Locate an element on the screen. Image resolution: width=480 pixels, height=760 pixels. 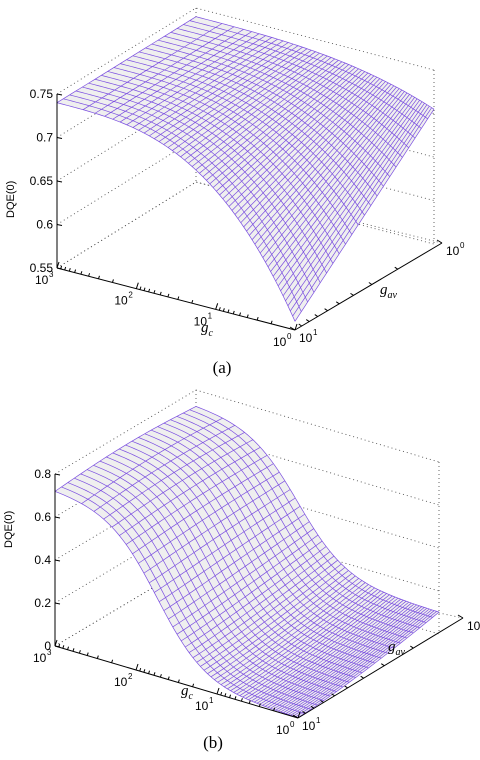
y-tick-exp-0: 1 is located at coordinates (318, 720).